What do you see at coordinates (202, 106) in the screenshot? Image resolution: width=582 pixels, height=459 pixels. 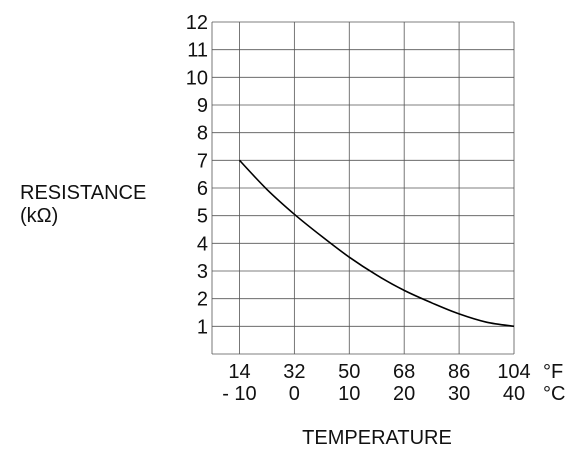 I see `y-tick-label: 9` at bounding box center [202, 106].